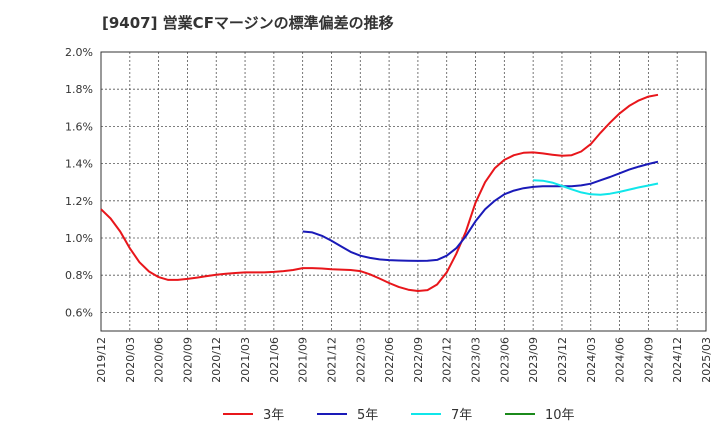 This screenshot has height=440, width=720. Describe the element at coordinates (79, 89) in the screenshot. I see `y-tick-label: 1.8%` at that location.